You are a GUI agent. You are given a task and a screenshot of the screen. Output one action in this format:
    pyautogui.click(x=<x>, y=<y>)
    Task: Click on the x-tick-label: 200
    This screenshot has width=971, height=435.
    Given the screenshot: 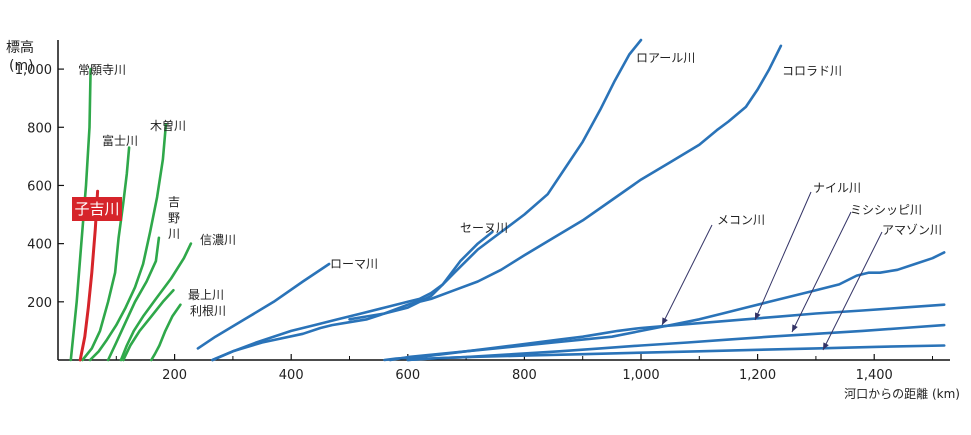 What is the action you would take?
    pyautogui.click(x=174, y=375)
    